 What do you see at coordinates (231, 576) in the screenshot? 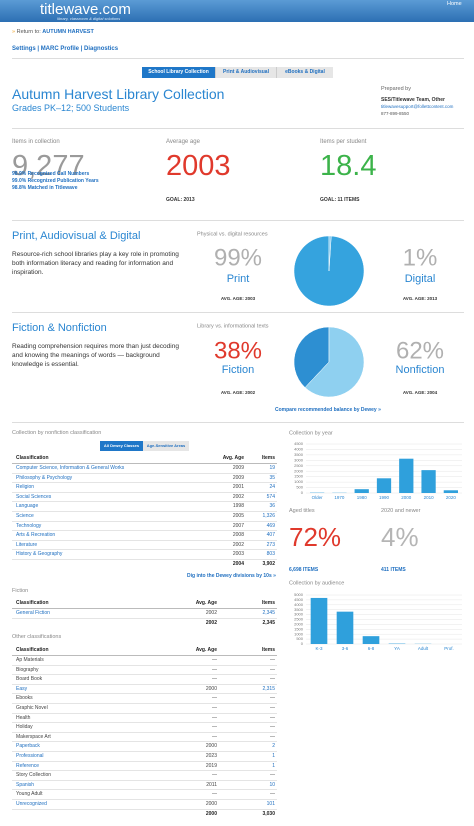
I see `dewey-link: Dig into the Dewey divisions by 10s »` at bounding box center [231, 576].